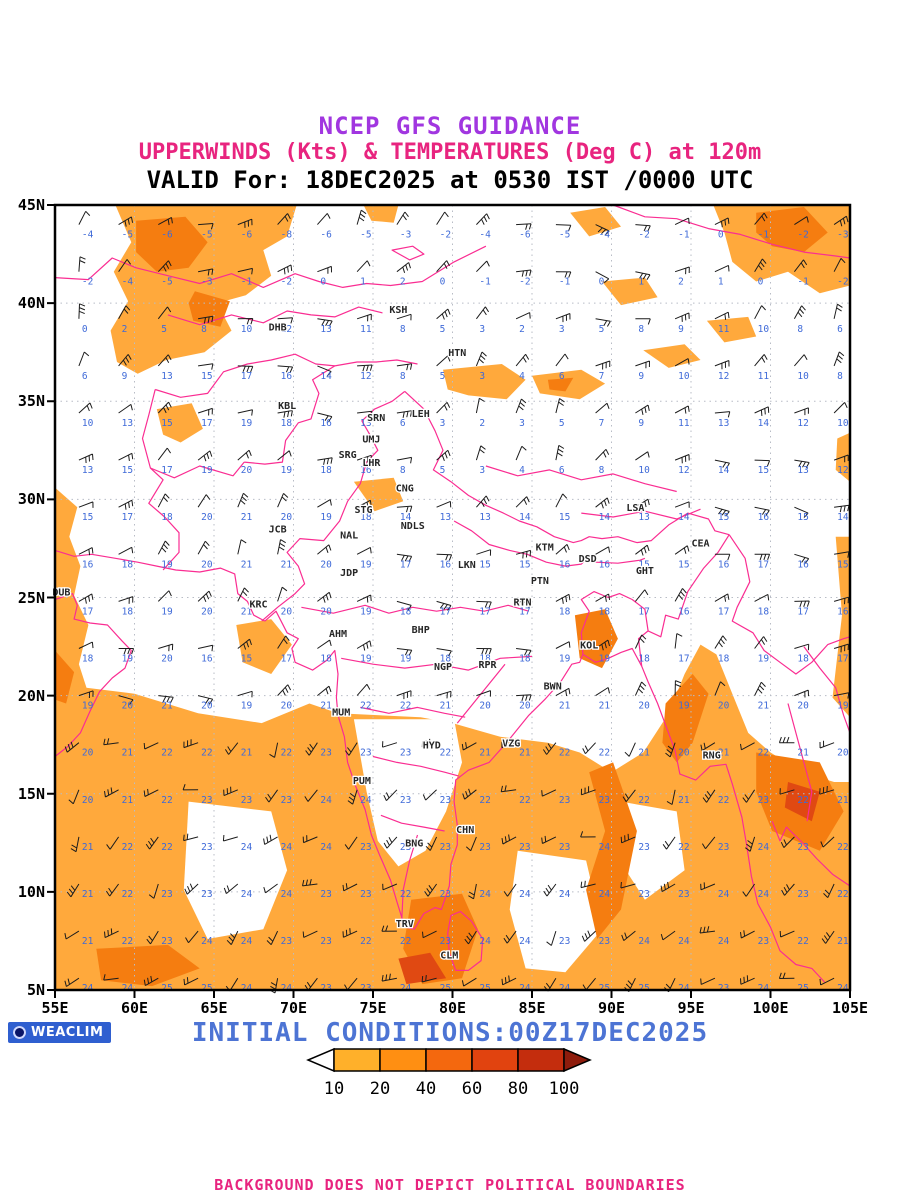 This screenshot has width=900, height=1200. I want to click on legend-value: 100, so click(564, 1089).